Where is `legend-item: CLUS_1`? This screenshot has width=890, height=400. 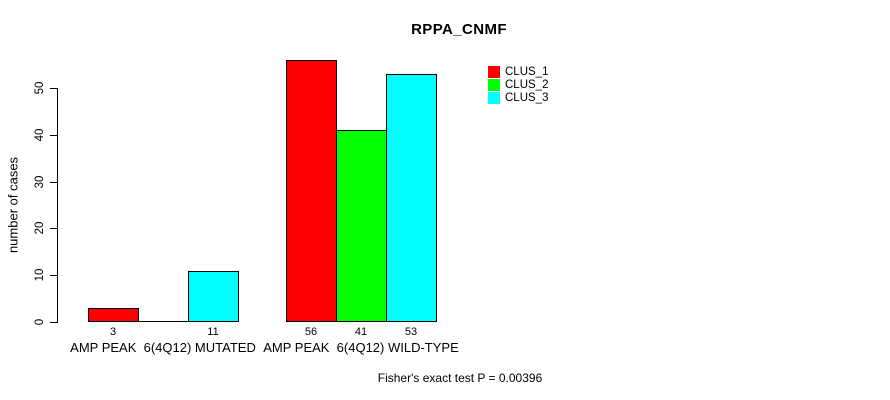 legend-item: CLUS_1 is located at coordinates (518, 71).